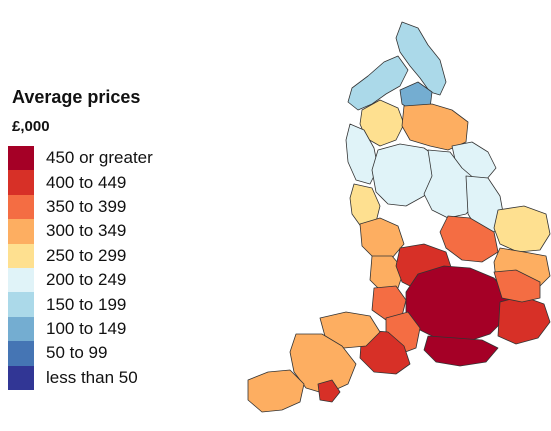  Describe the element at coordinates (276, 391) in the screenshot. I see `region-cornwall` at that location.